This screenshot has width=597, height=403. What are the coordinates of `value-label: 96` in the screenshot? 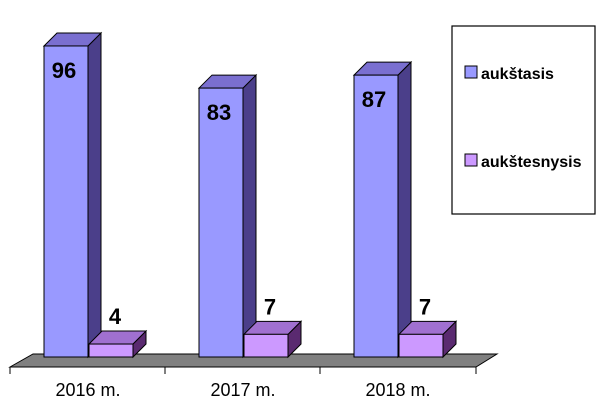 It's located at (64, 70).